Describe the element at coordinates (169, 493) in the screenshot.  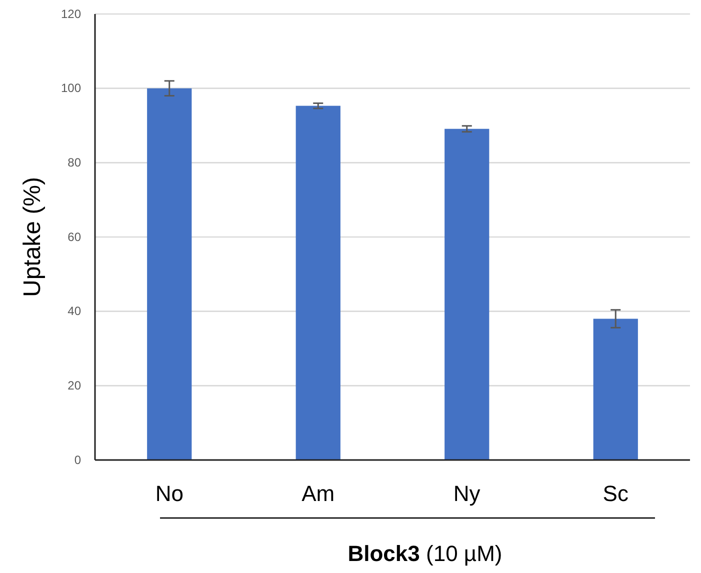
I see `x-tick-label: No` at that location.